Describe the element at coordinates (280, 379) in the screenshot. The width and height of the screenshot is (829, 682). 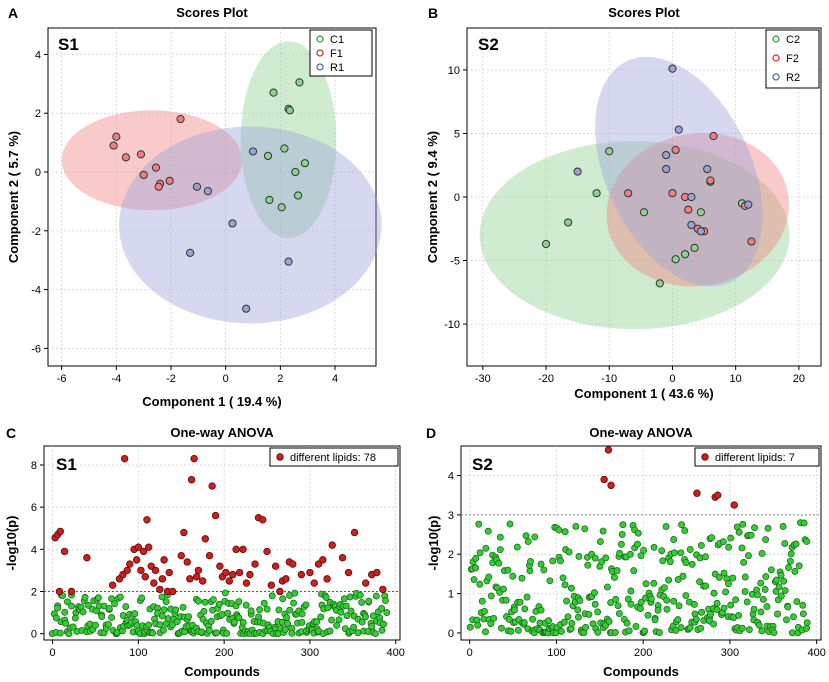
I see `panel-0-xtick-label-4: 2` at that location.